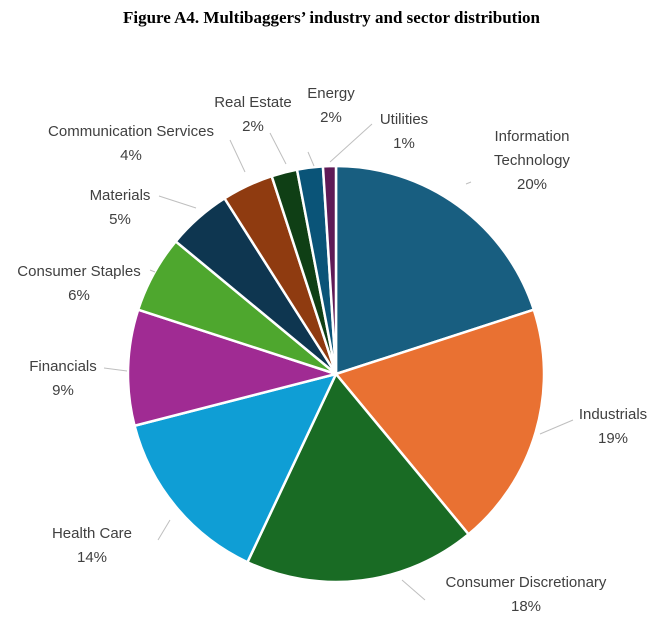  What do you see at coordinates (468, 183) in the screenshot?
I see `leader-line-information-technology` at bounding box center [468, 183].